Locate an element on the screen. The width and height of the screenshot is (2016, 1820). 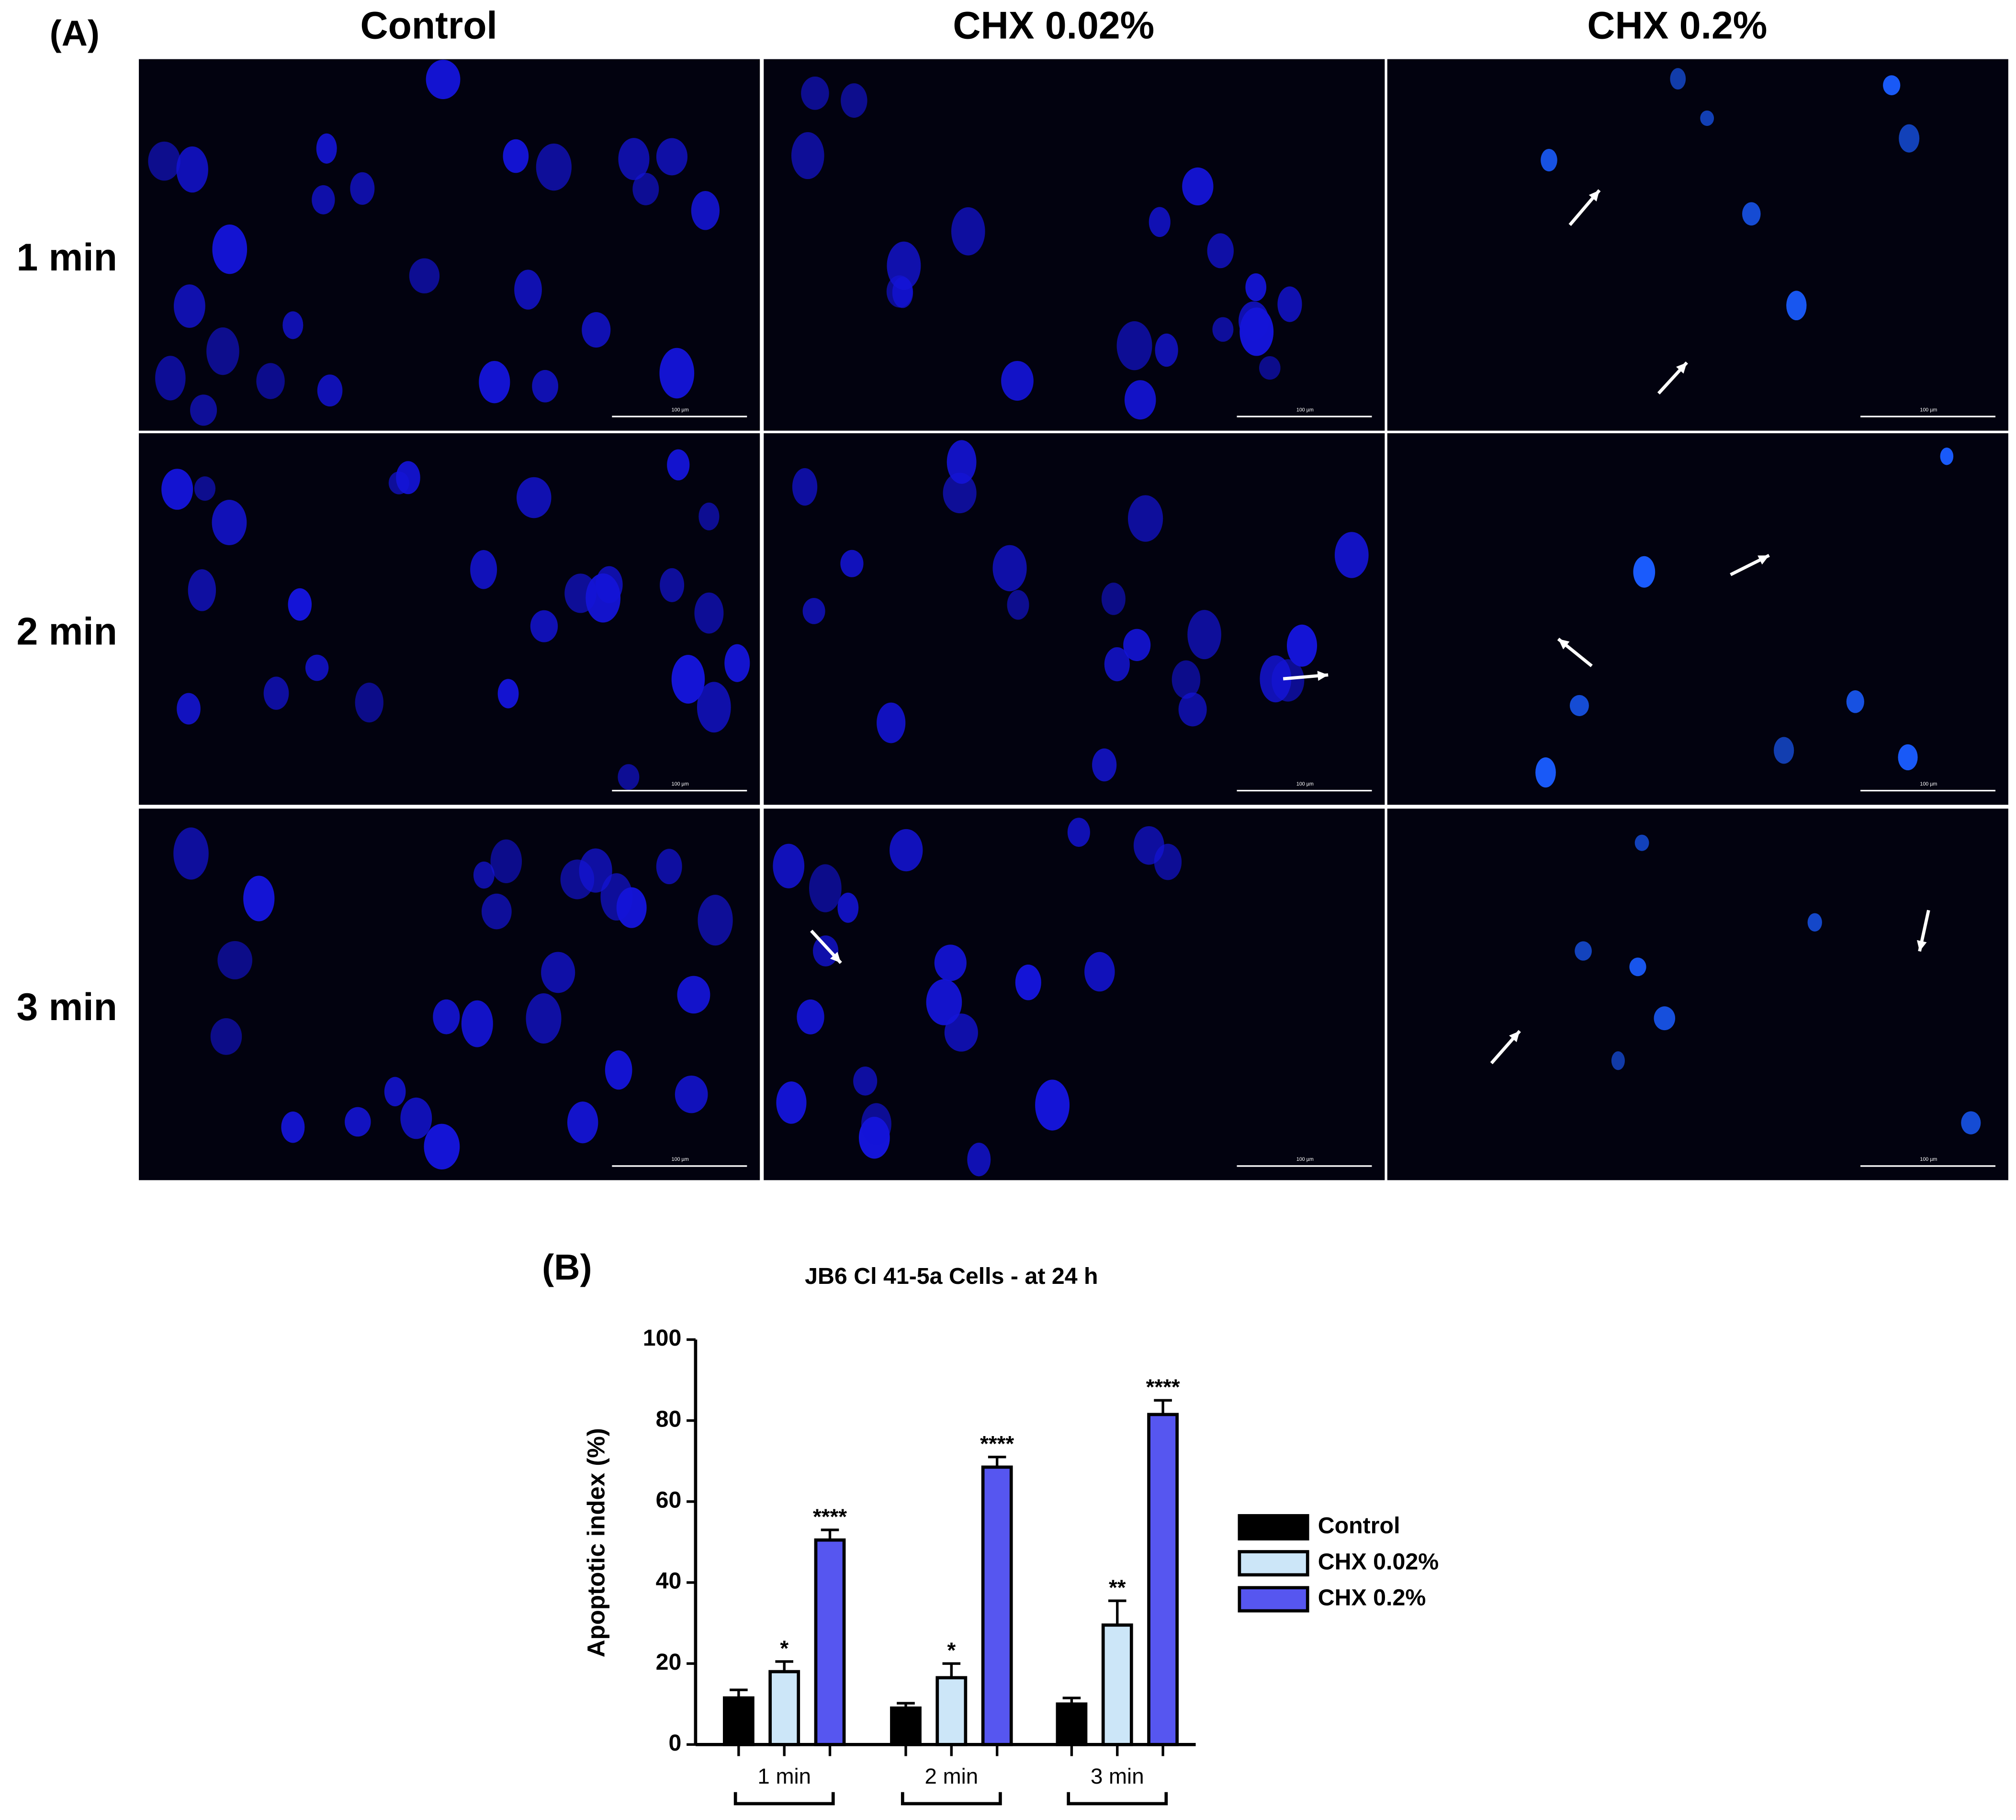
significance-label: ** is located at coordinates (1117, 1587).